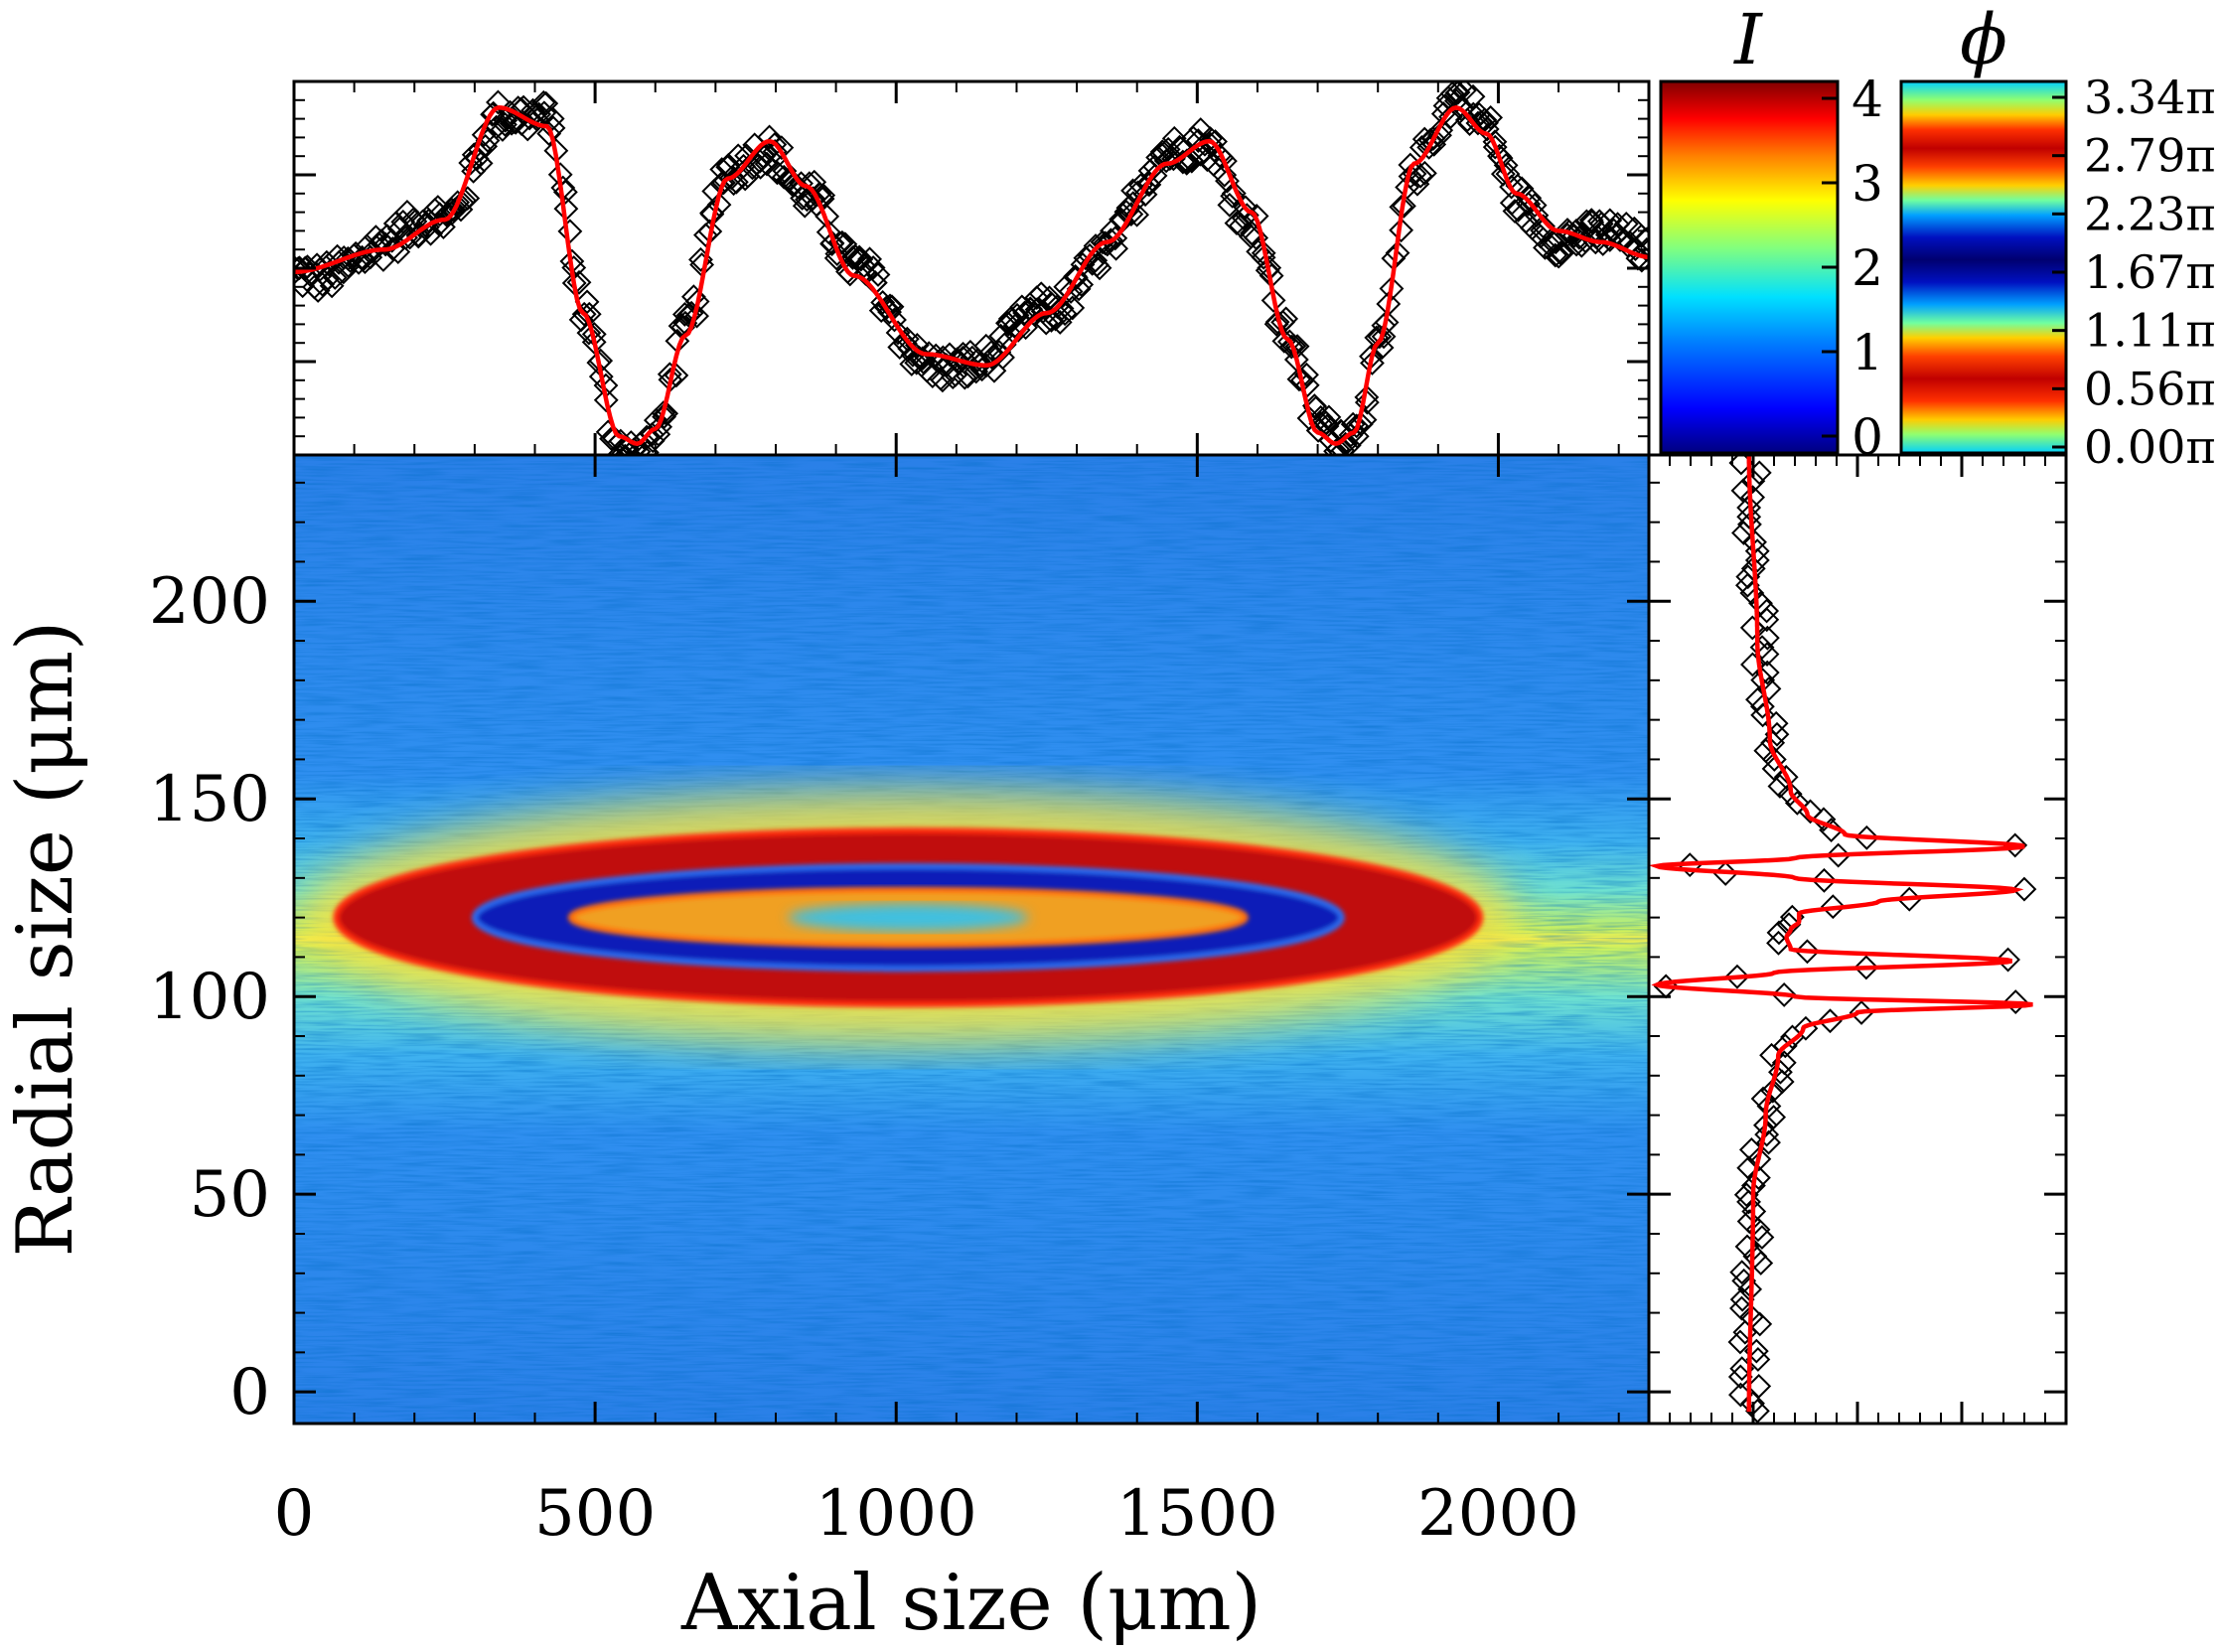 The width and height of the screenshot is (2223, 1652). Describe the element at coordinates (209, 602) in the screenshot. I see `y-tick-label: 200` at that location.